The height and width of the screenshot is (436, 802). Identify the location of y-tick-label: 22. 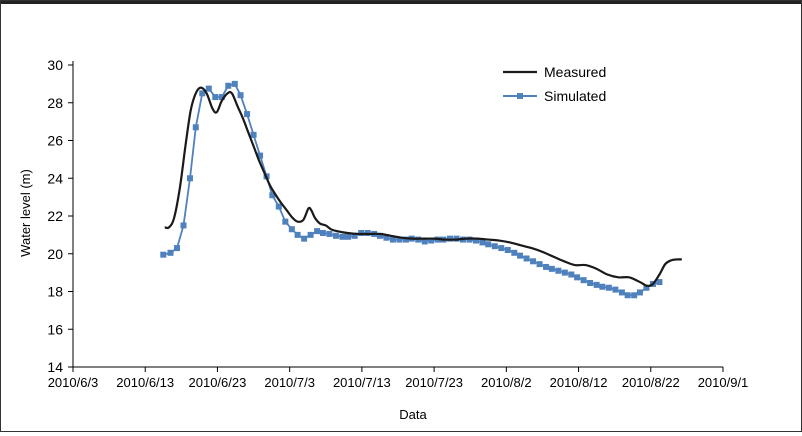
(55, 216).